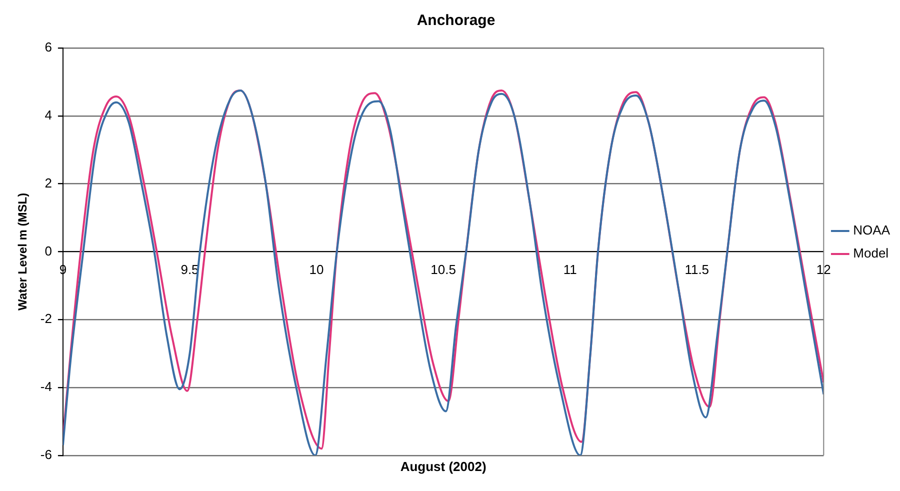  Describe the element at coordinates (443, 466) in the screenshot. I see `x-axis-title: August (2002)` at that location.